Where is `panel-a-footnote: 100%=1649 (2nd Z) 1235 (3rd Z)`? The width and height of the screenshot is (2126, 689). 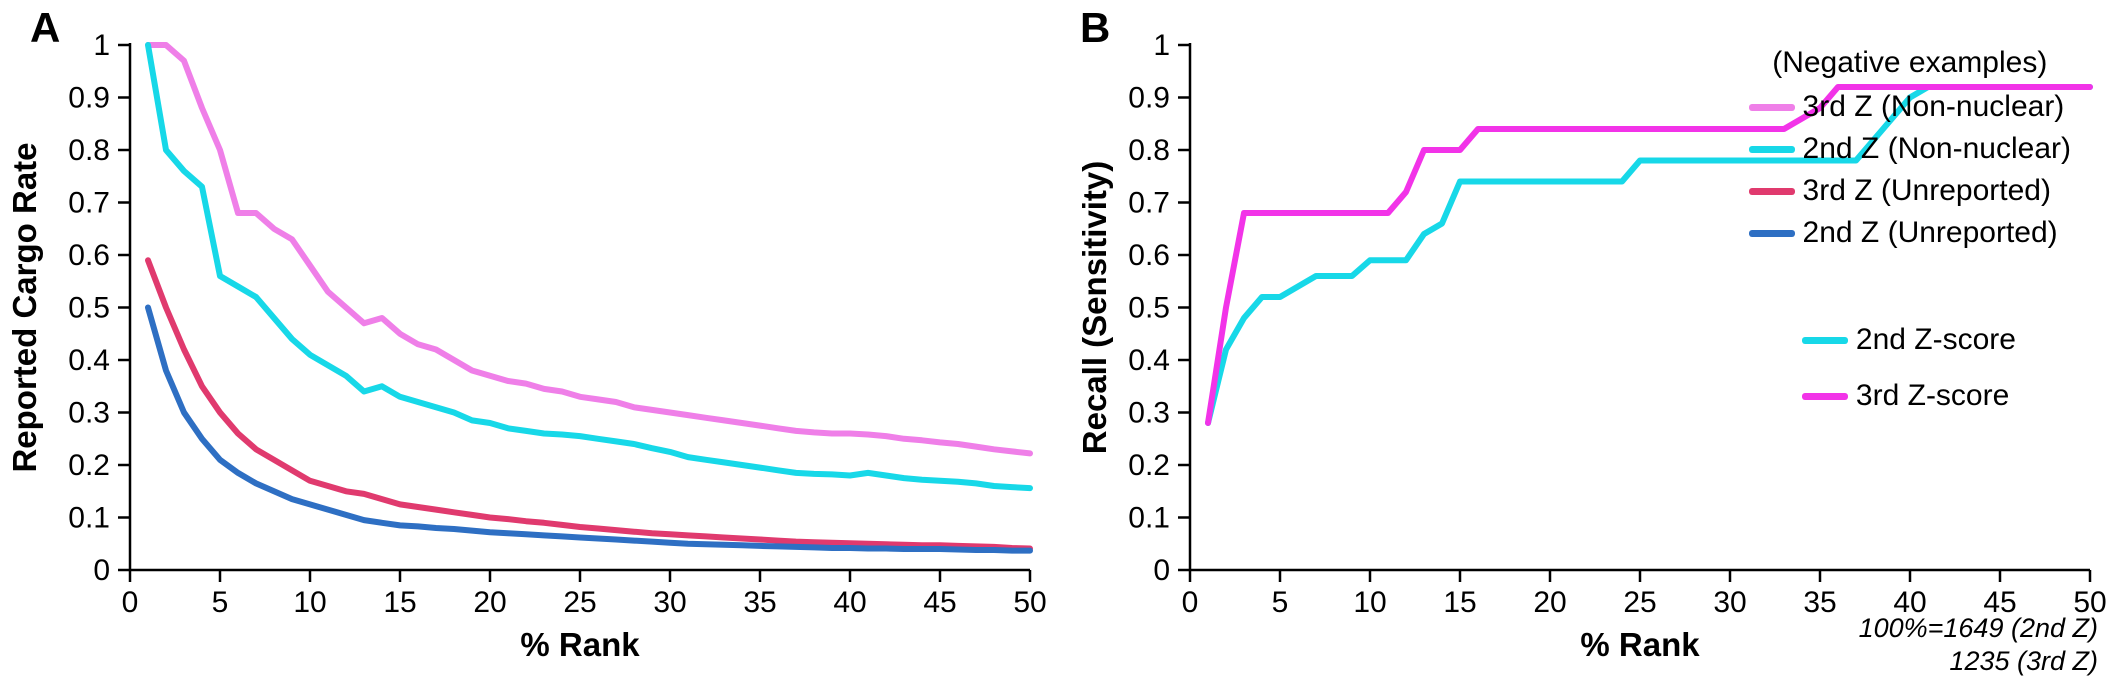 panel-a-footnote: 100%=1649 (2nd Z) 1235 (3rd Z) is located at coordinates (1978, 645).